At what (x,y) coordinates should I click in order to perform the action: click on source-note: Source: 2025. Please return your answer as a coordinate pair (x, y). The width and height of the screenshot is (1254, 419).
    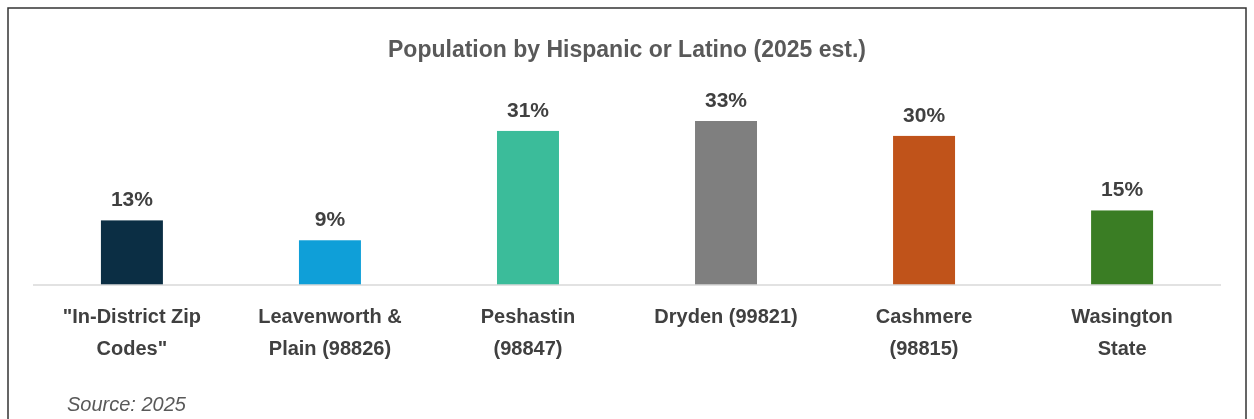
    Looking at the image, I should click on (127, 404).